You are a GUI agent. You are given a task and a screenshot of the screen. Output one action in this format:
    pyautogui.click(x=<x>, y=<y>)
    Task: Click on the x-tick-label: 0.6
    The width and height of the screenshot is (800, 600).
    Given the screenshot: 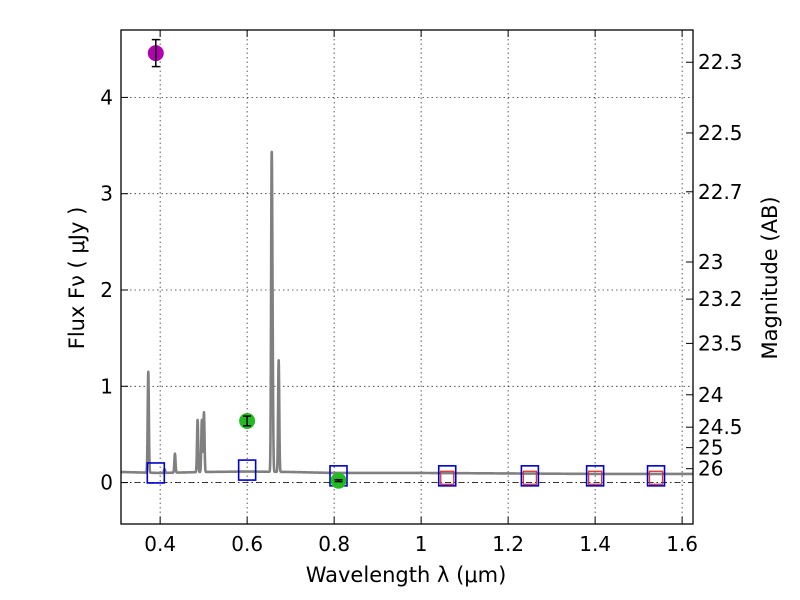 What is the action you would take?
    pyautogui.click(x=247, y=544)
    